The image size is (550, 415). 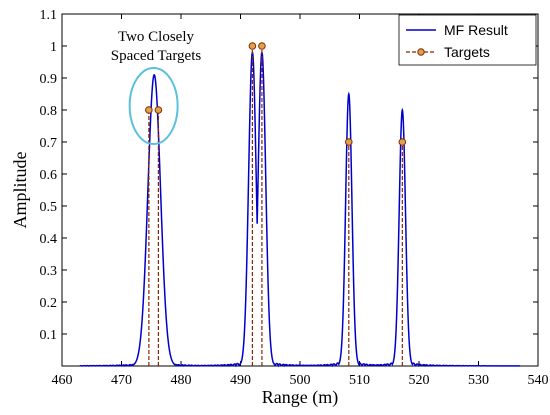 I want to click on x-tick-label: 470, so click(x=121, y=380).